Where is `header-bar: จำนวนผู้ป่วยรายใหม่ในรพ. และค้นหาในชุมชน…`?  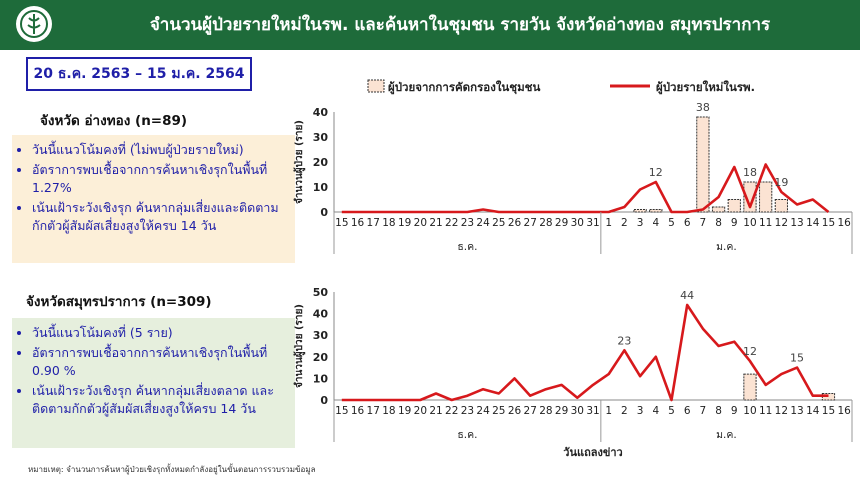 header-bar: จำนวนผู้ป่วยรายใหม่ในรพ. และค้นหาในชุมชน… is located at coordinates (430, 25).